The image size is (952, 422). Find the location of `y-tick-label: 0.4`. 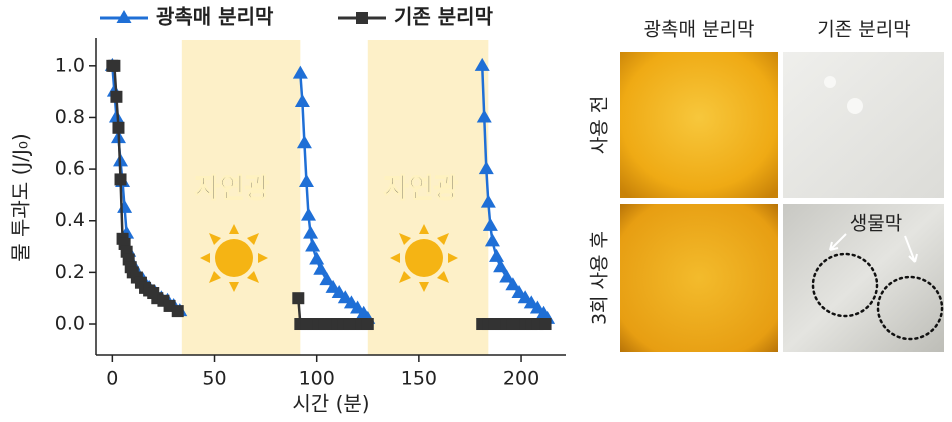

y-tick-label: 0.4 is located at coordinates (70, 220).